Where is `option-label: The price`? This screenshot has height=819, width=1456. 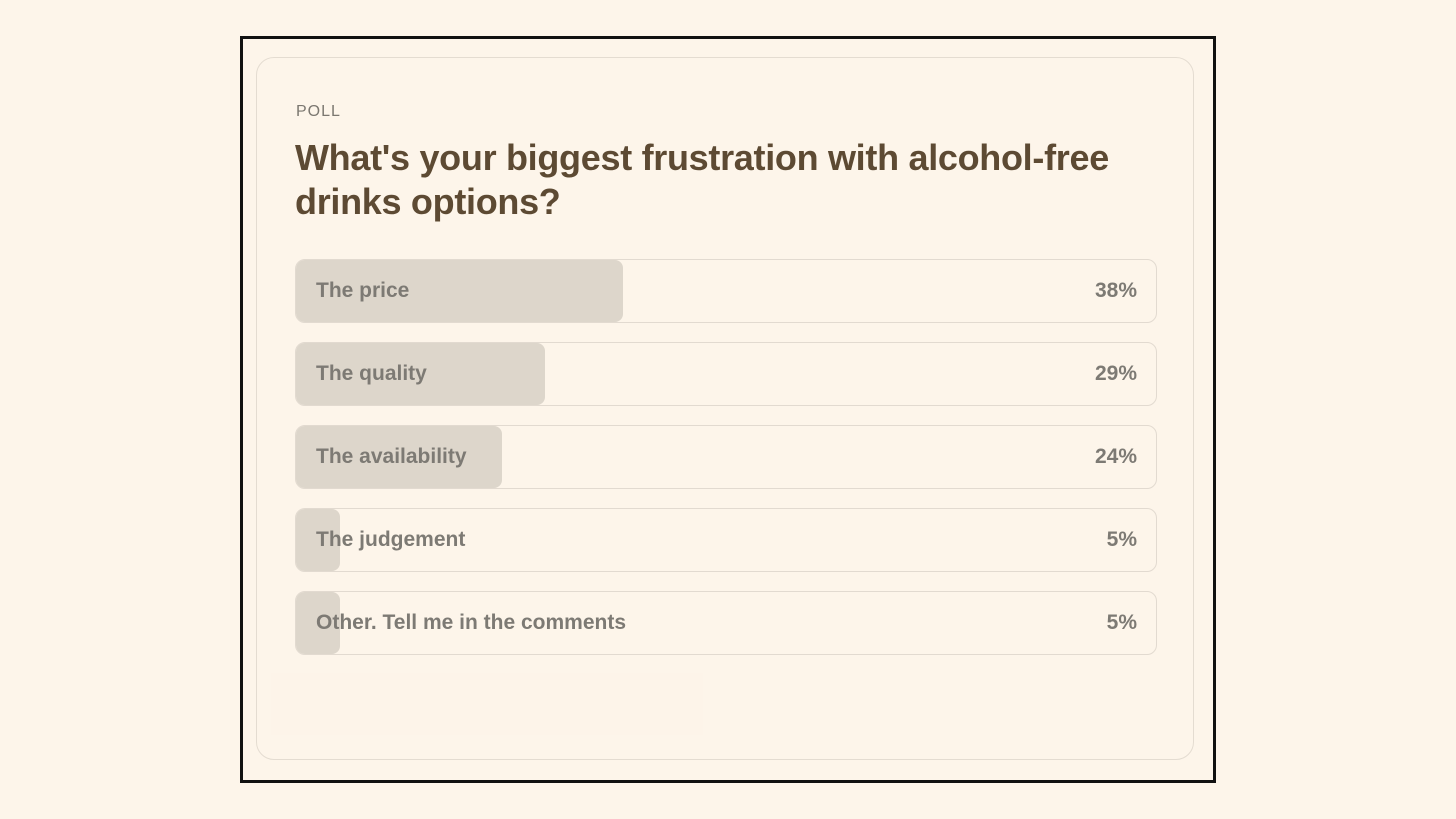
option-label: The price is located at coordinates (363, 290).